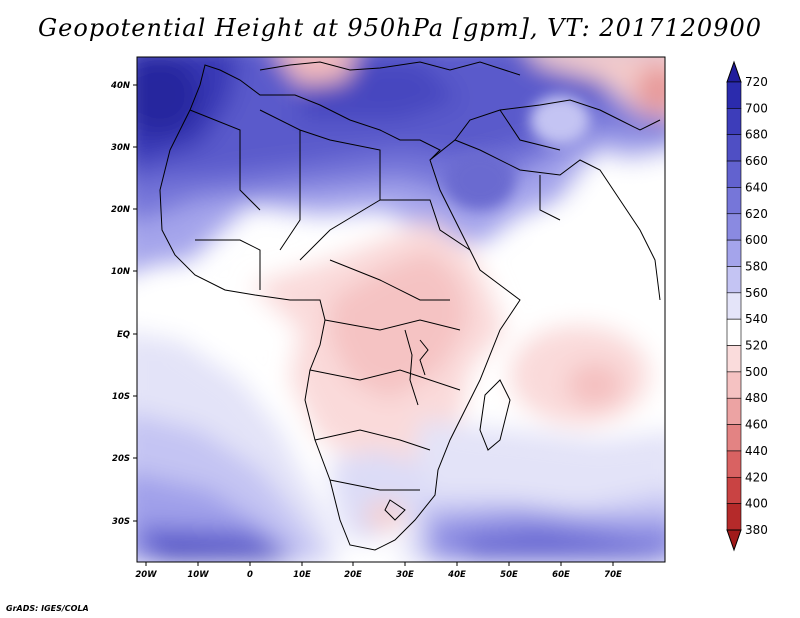 This screenshot has height=618, width=800. What do you see at coordinates (756, 293) in the screenshot?
I see `colorbar-level-label: 560` at bounding box center [756, 293].